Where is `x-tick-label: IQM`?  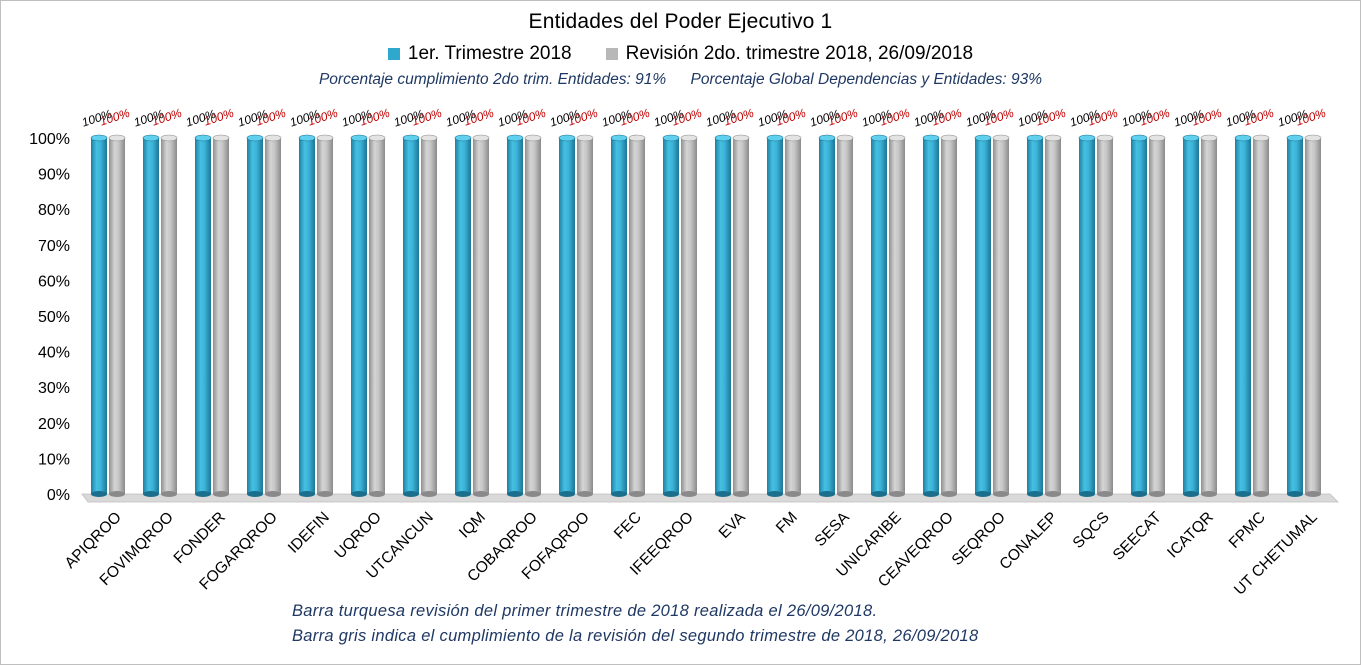
x-tick-label: IQM is located at coordinates (472, 525).